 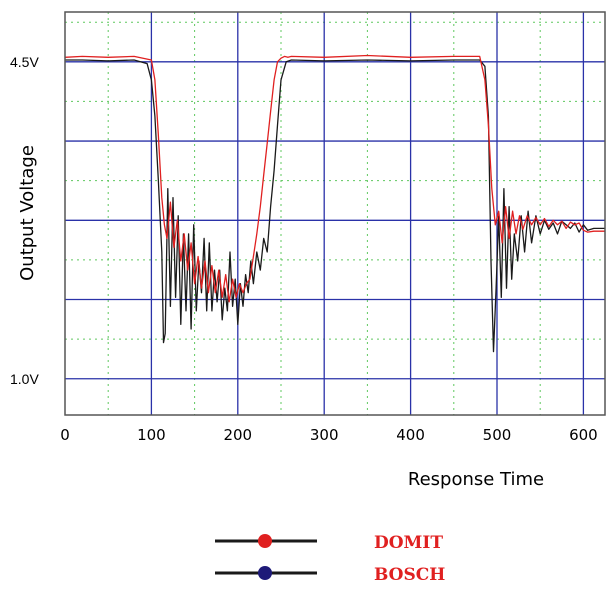 What do you see at coordinates (583, 435) in the screenshot?
I see `x-tick-label: 600` at bounding box center [583, 435].